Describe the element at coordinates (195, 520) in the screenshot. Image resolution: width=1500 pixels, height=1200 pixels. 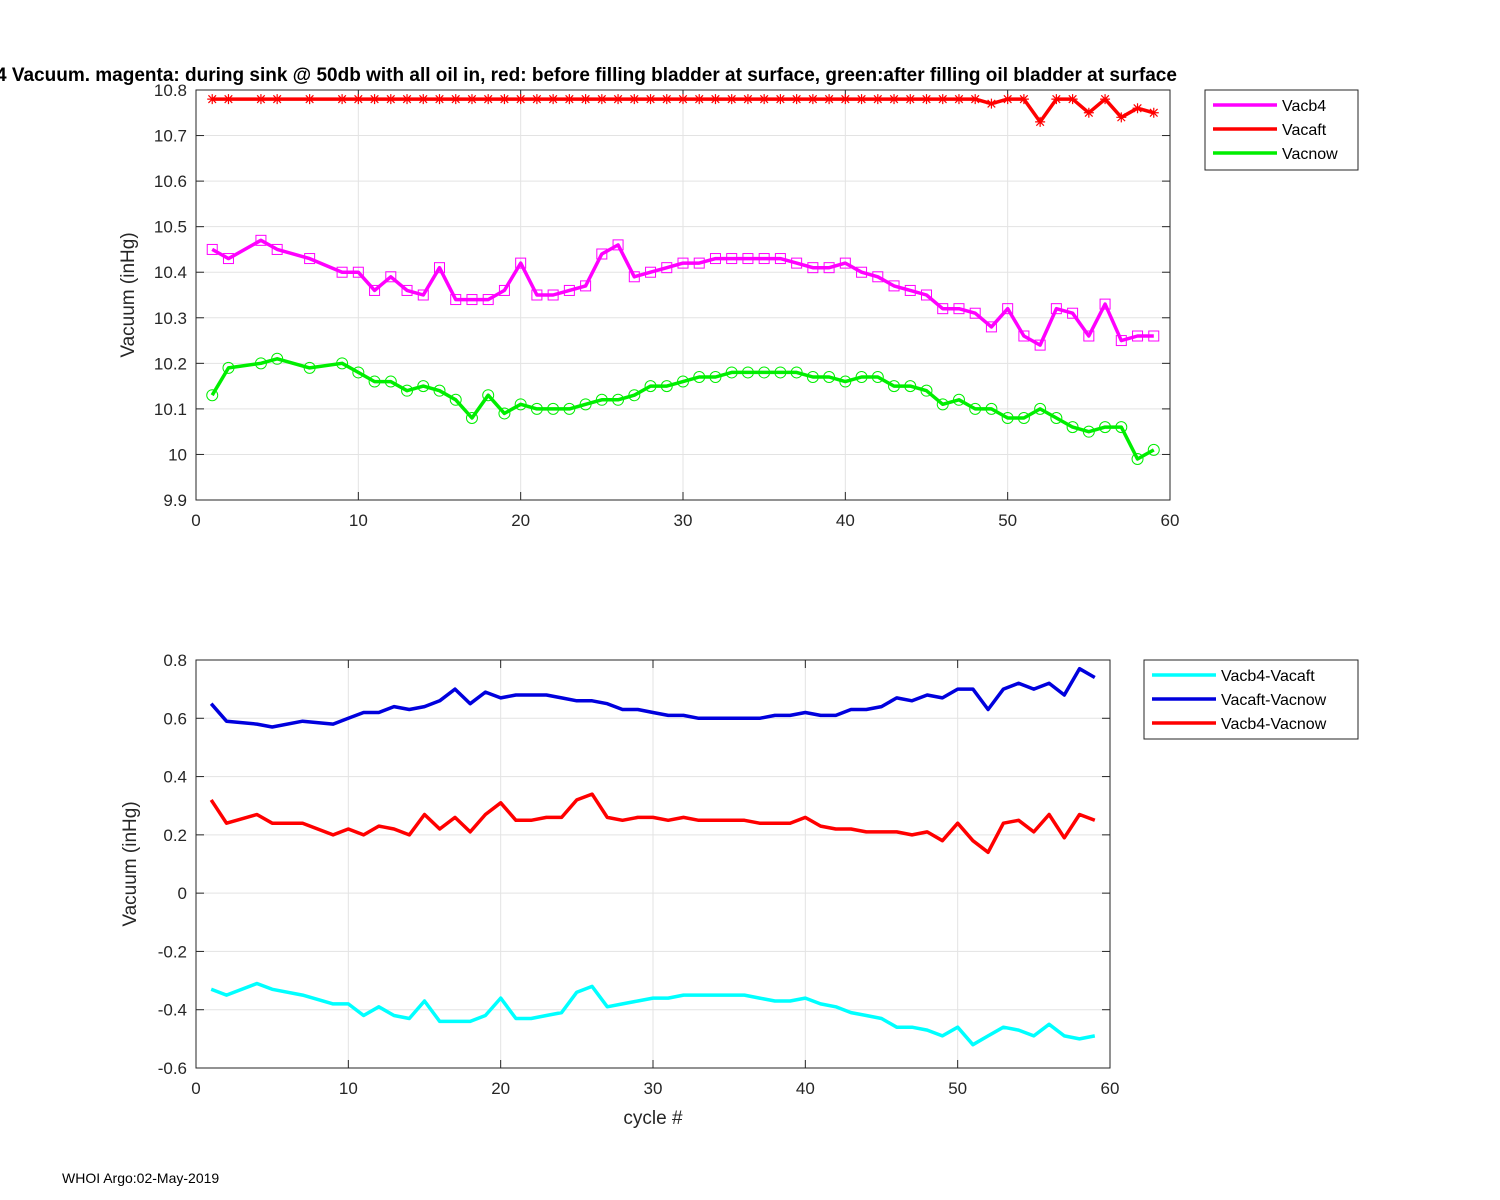
I see `x-tick-label: 0` at that location.